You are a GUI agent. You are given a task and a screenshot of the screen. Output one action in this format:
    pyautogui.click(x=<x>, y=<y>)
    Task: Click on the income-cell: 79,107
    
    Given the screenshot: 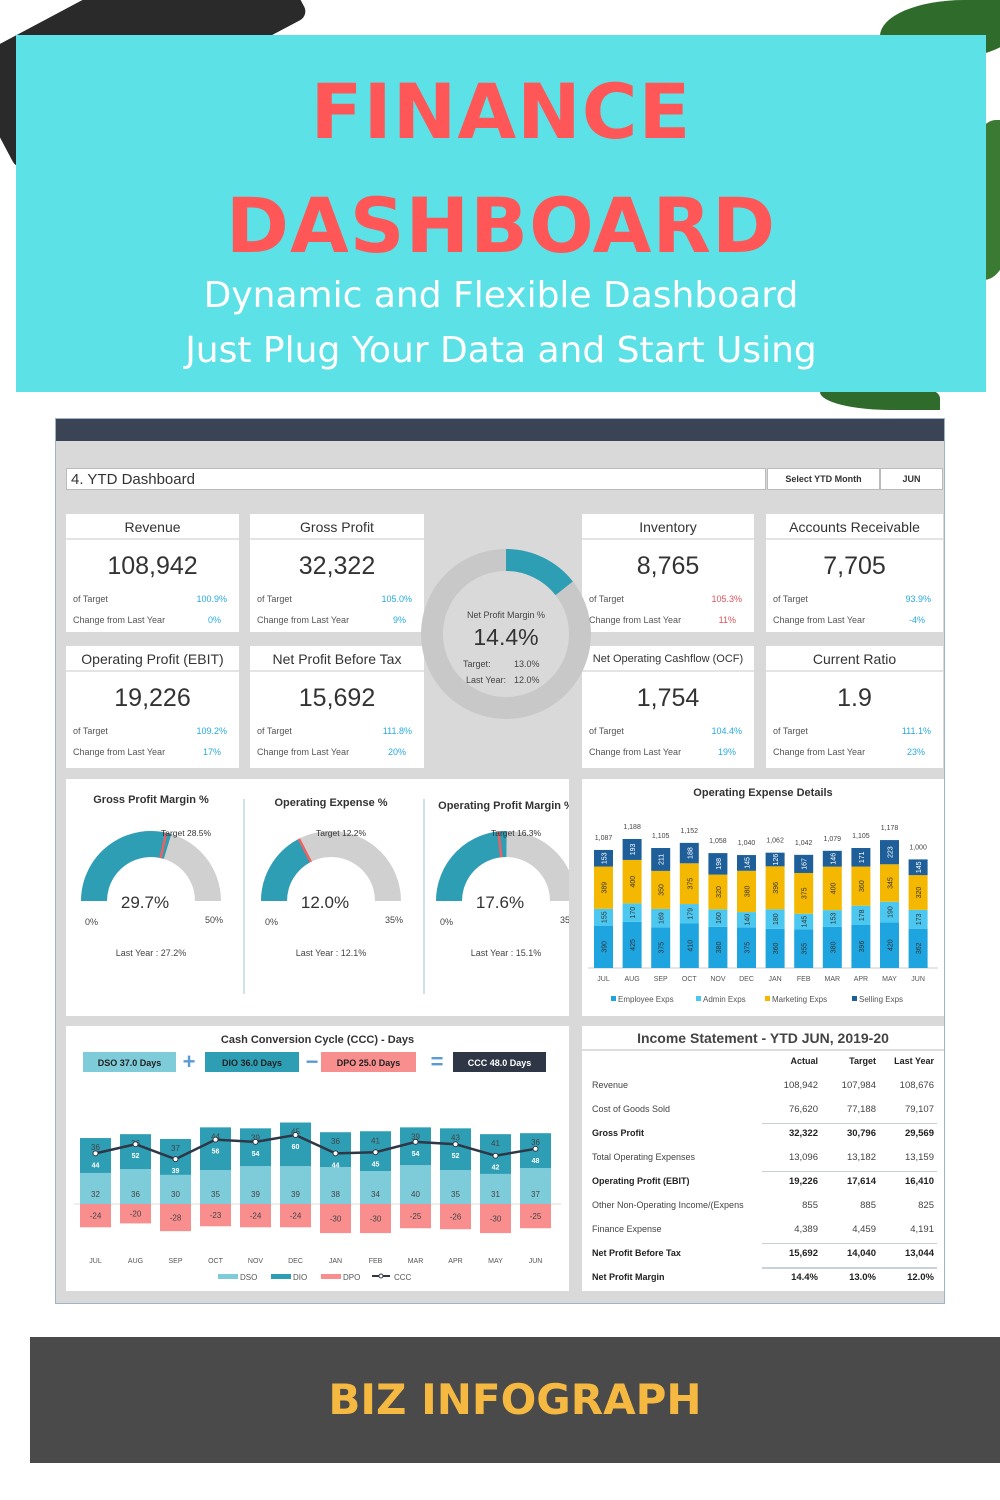 What is the action you would take?
    pyautogui.click(x=919, y=1109)
    